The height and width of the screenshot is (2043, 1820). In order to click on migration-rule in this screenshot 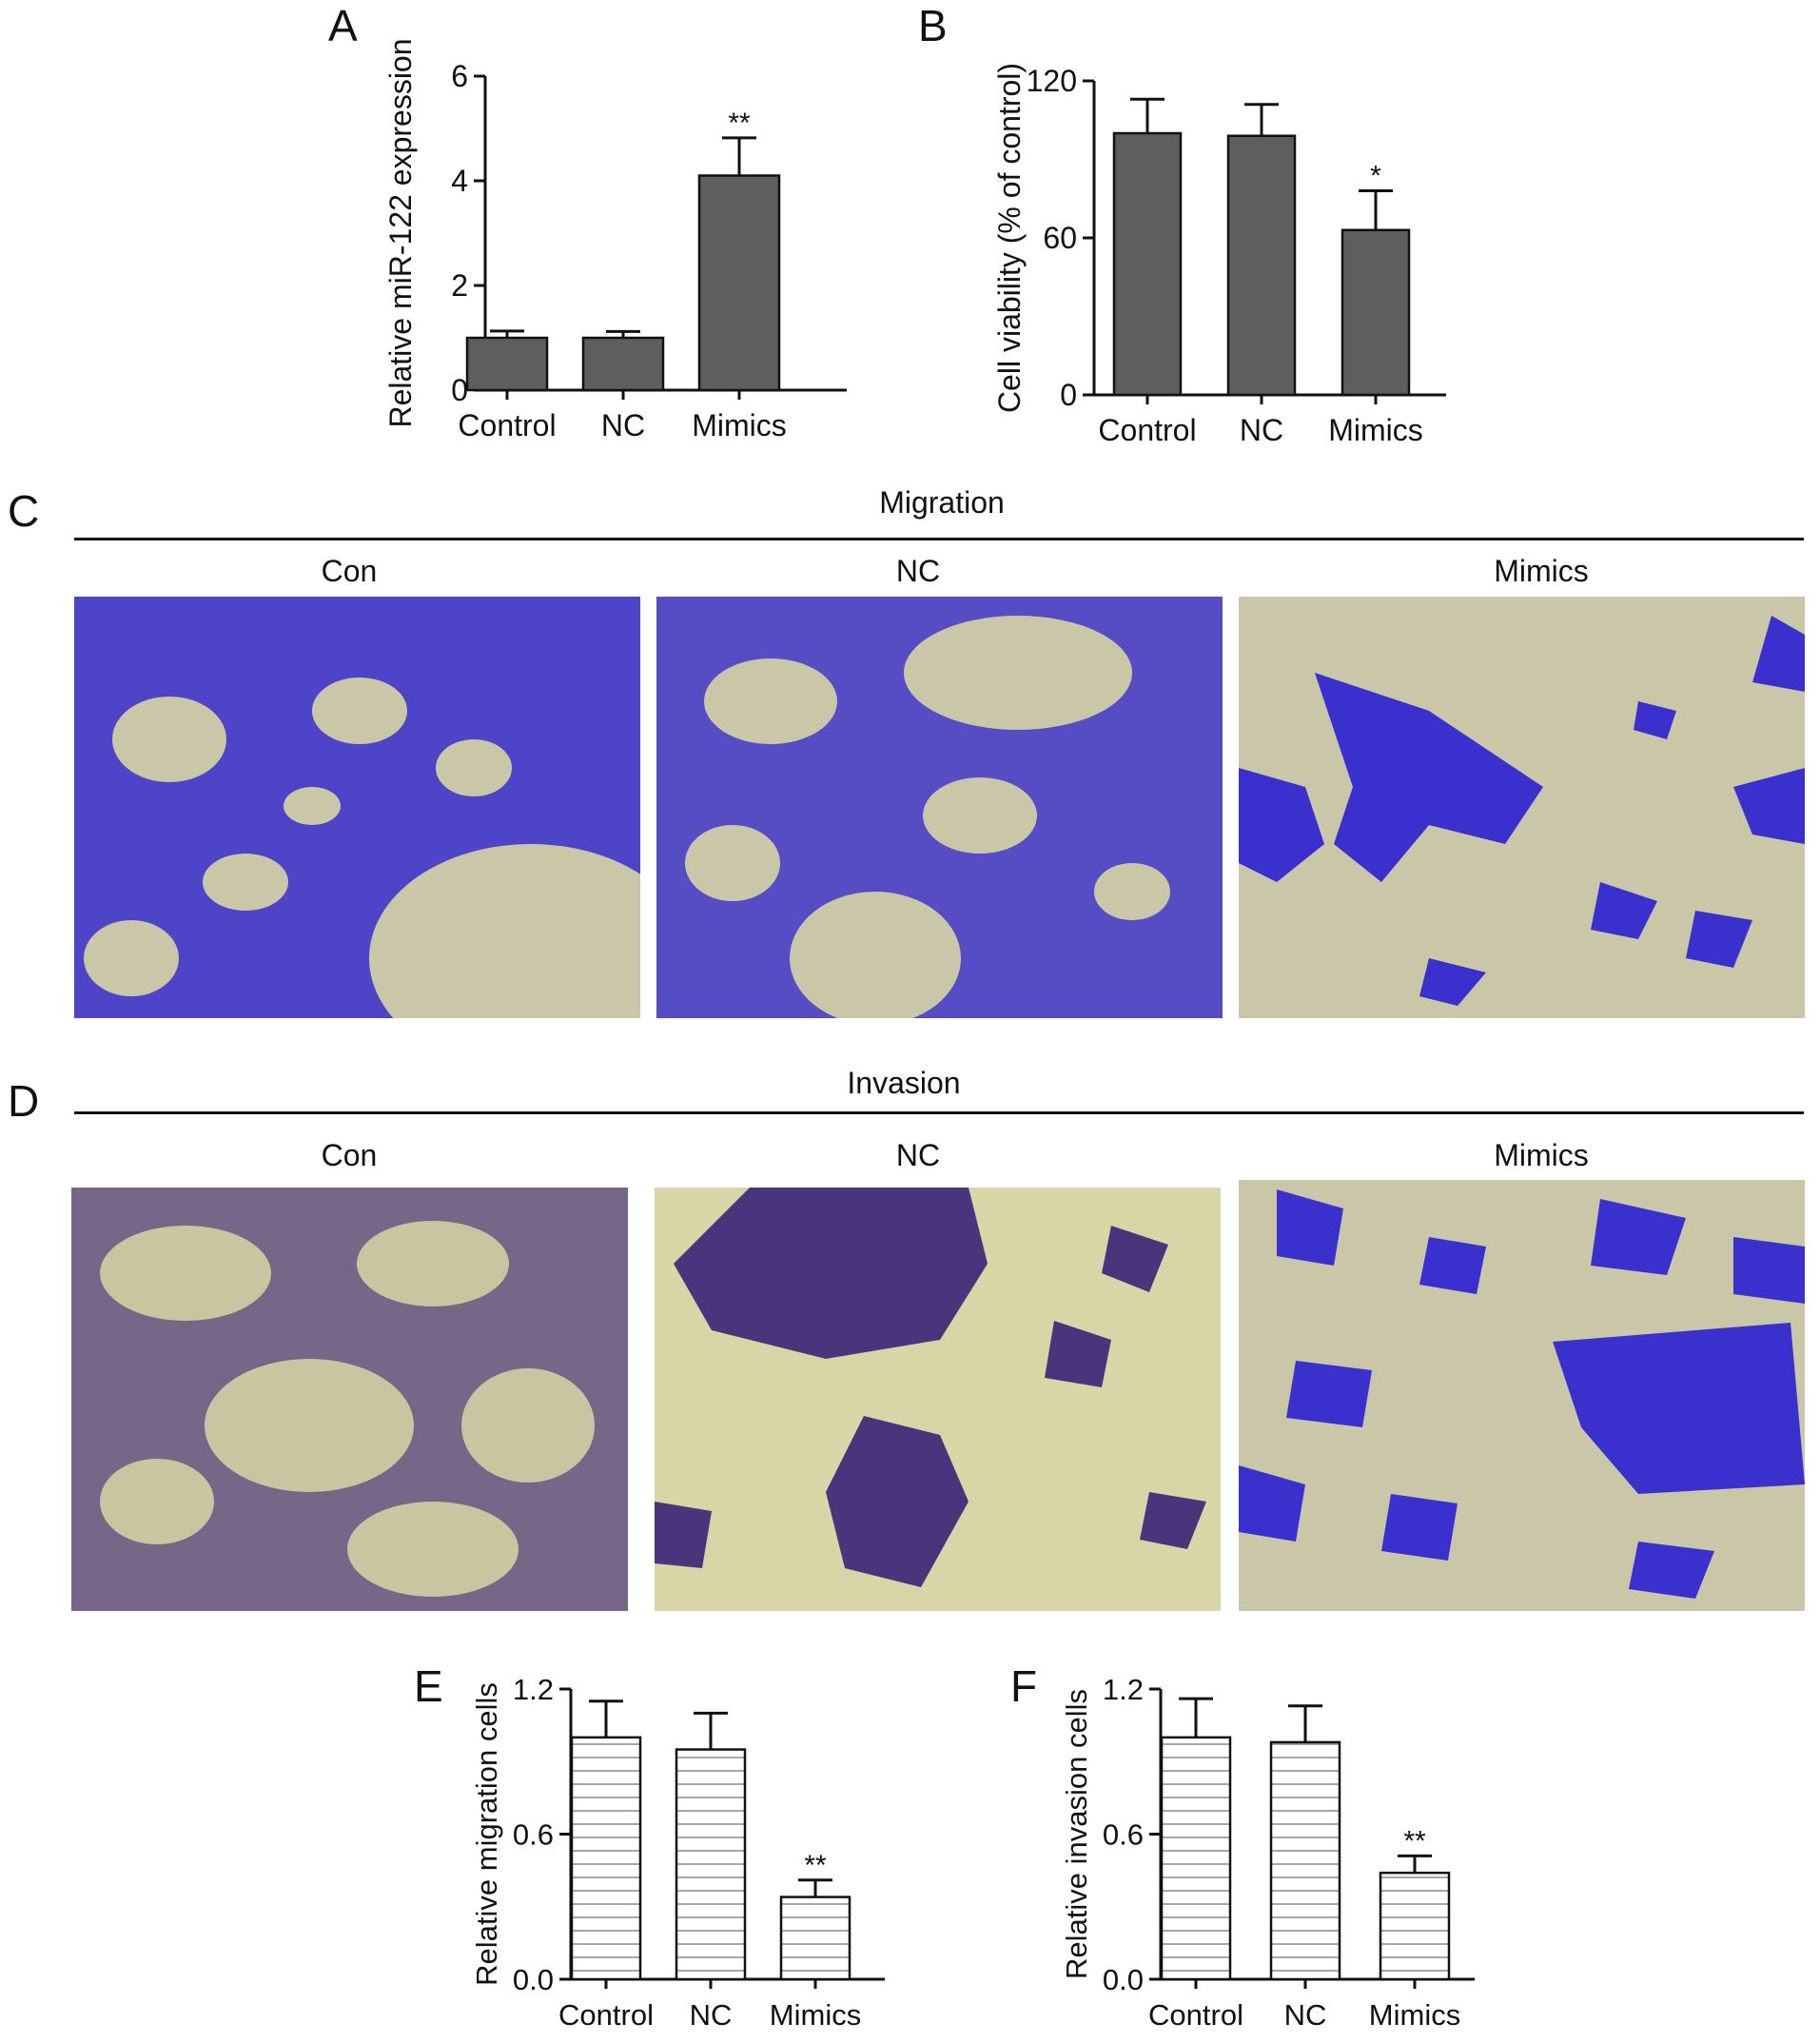, I will do `click(939, 539)`.